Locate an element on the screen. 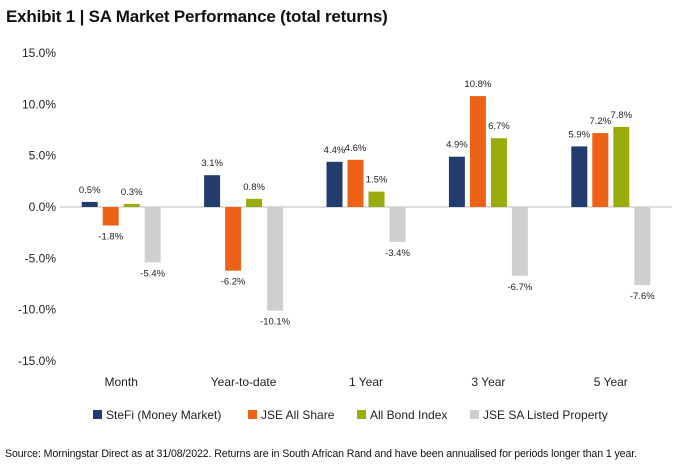 The width and height of the screenshot is (682, 470). data-label: -1.8% is located at coordinates (110, 237).